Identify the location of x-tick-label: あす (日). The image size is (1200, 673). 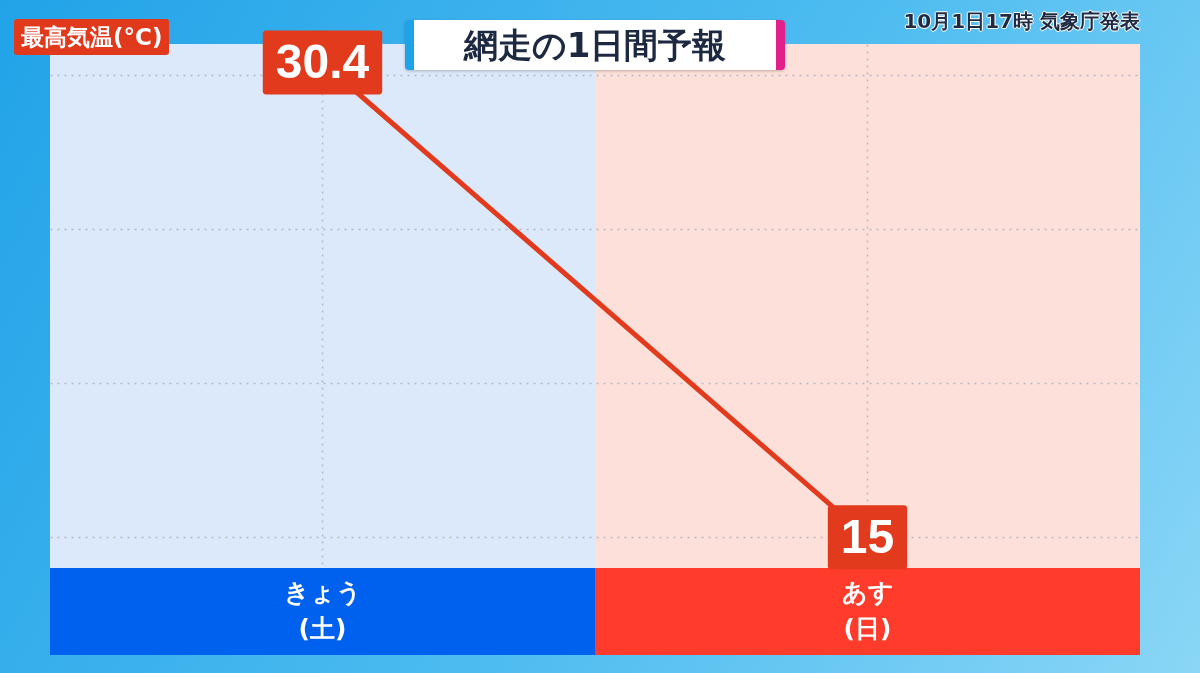
(867, 610).